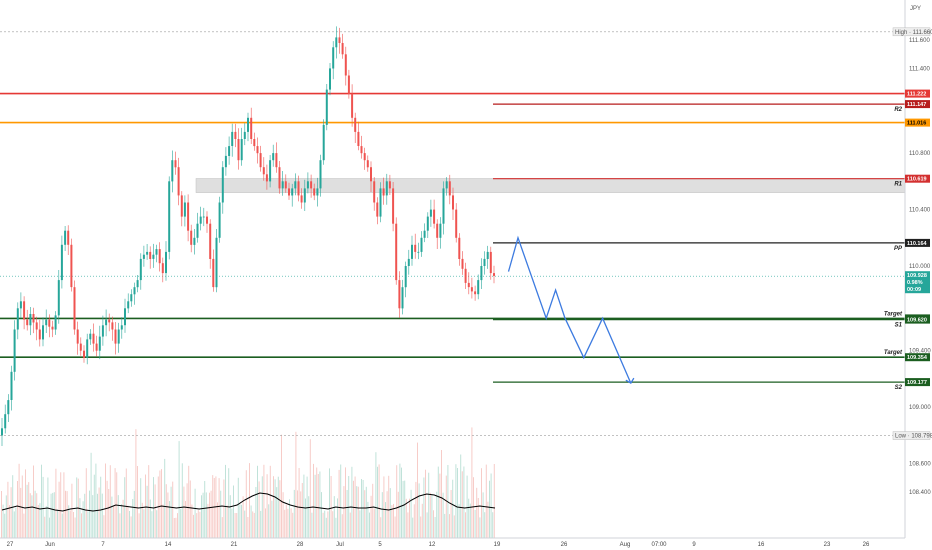 The image size is (932, 550). I want to click on price-tick-label: 110.000, so click(920, 267).